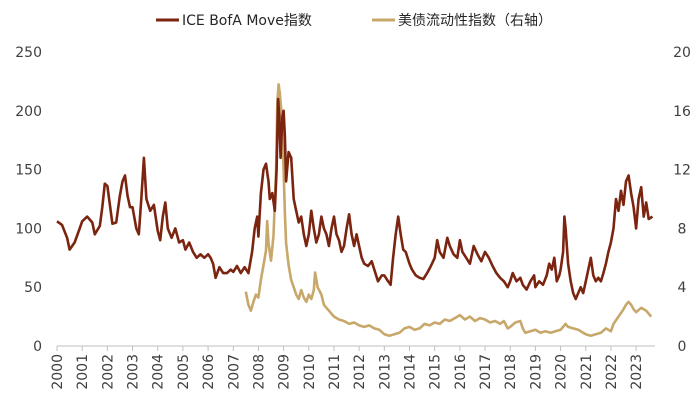 Image resolution: width=700 pixels, height=404 pixels. Describe the element at coordinates (209, 372) in the screenshot. I see `x-tick-label: 2006` at that location.